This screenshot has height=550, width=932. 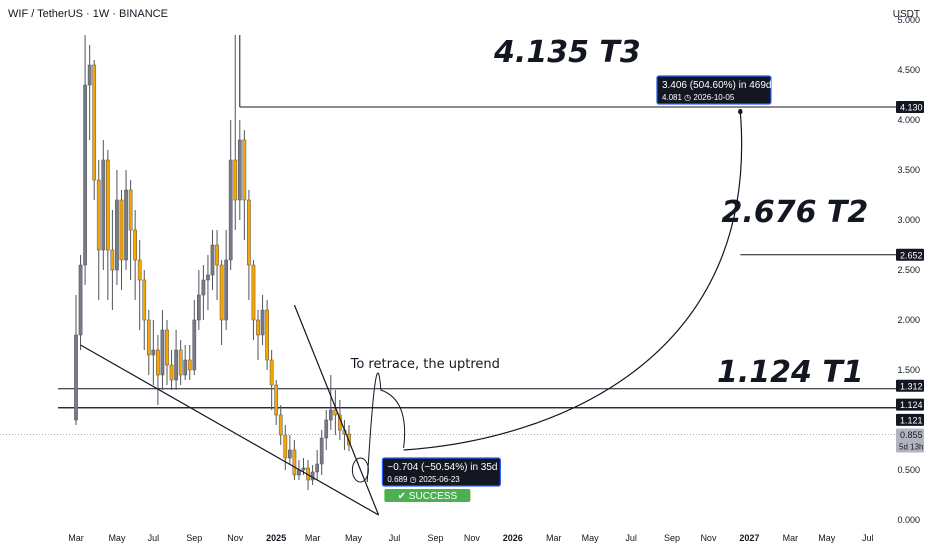 I want to click on target-t1-text: 1.124 T1, so click(x=790, y=372).